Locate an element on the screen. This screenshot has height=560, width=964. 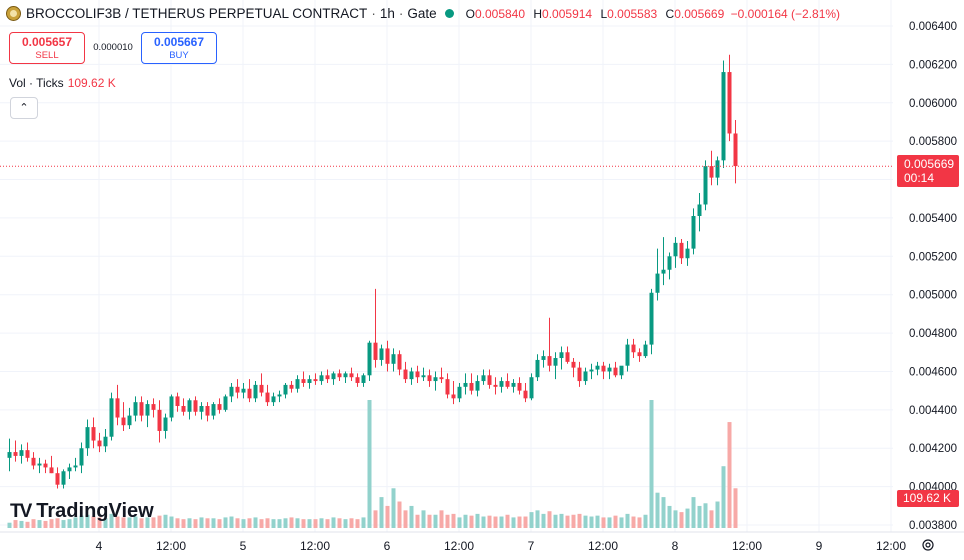
collapse-legend-button: ⌃ is located at coordinates (24, 108).